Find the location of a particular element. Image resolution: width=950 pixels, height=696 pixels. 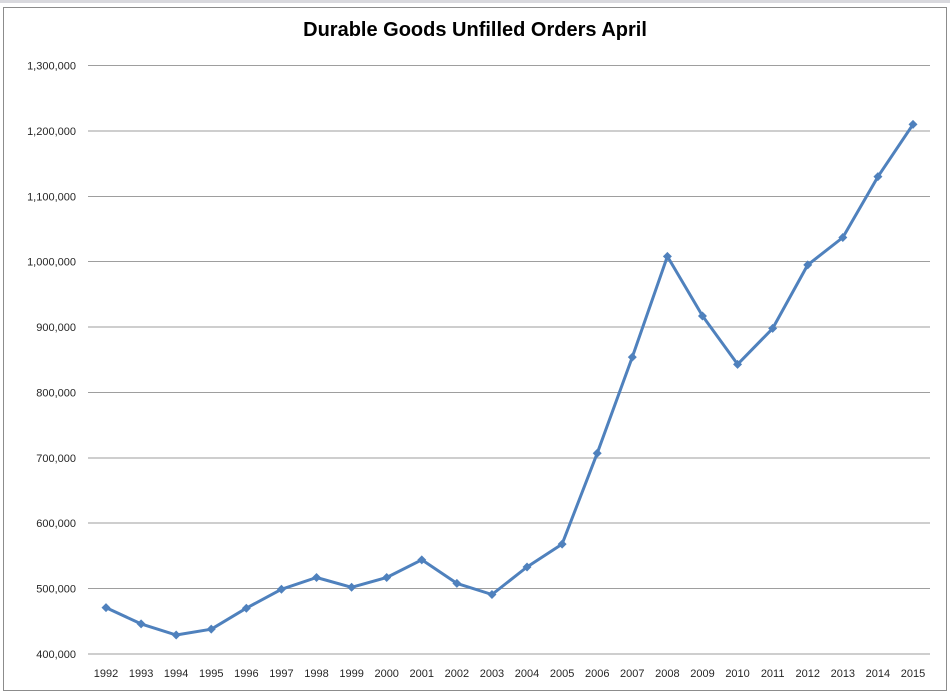

y-axis-tick-label-1100000: 1,100,000 is located at coordinates (51, 197).